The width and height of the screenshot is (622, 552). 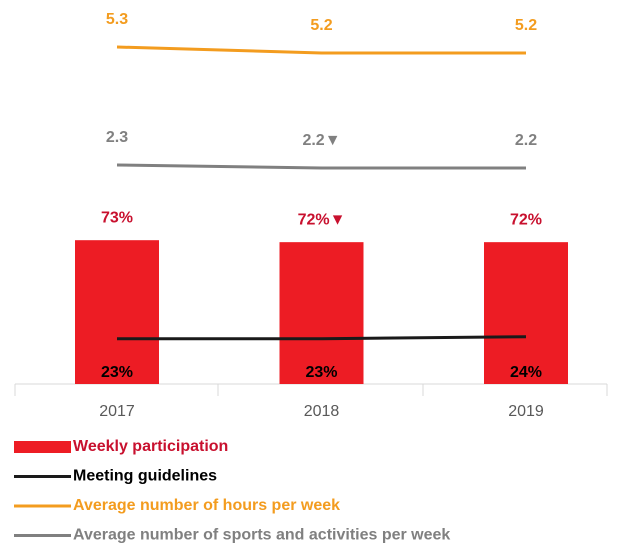 What do you see at coordinates (321, 140) in the screenshot?
I see `data-label: 2.2▼` at bounding box center [321, 140].